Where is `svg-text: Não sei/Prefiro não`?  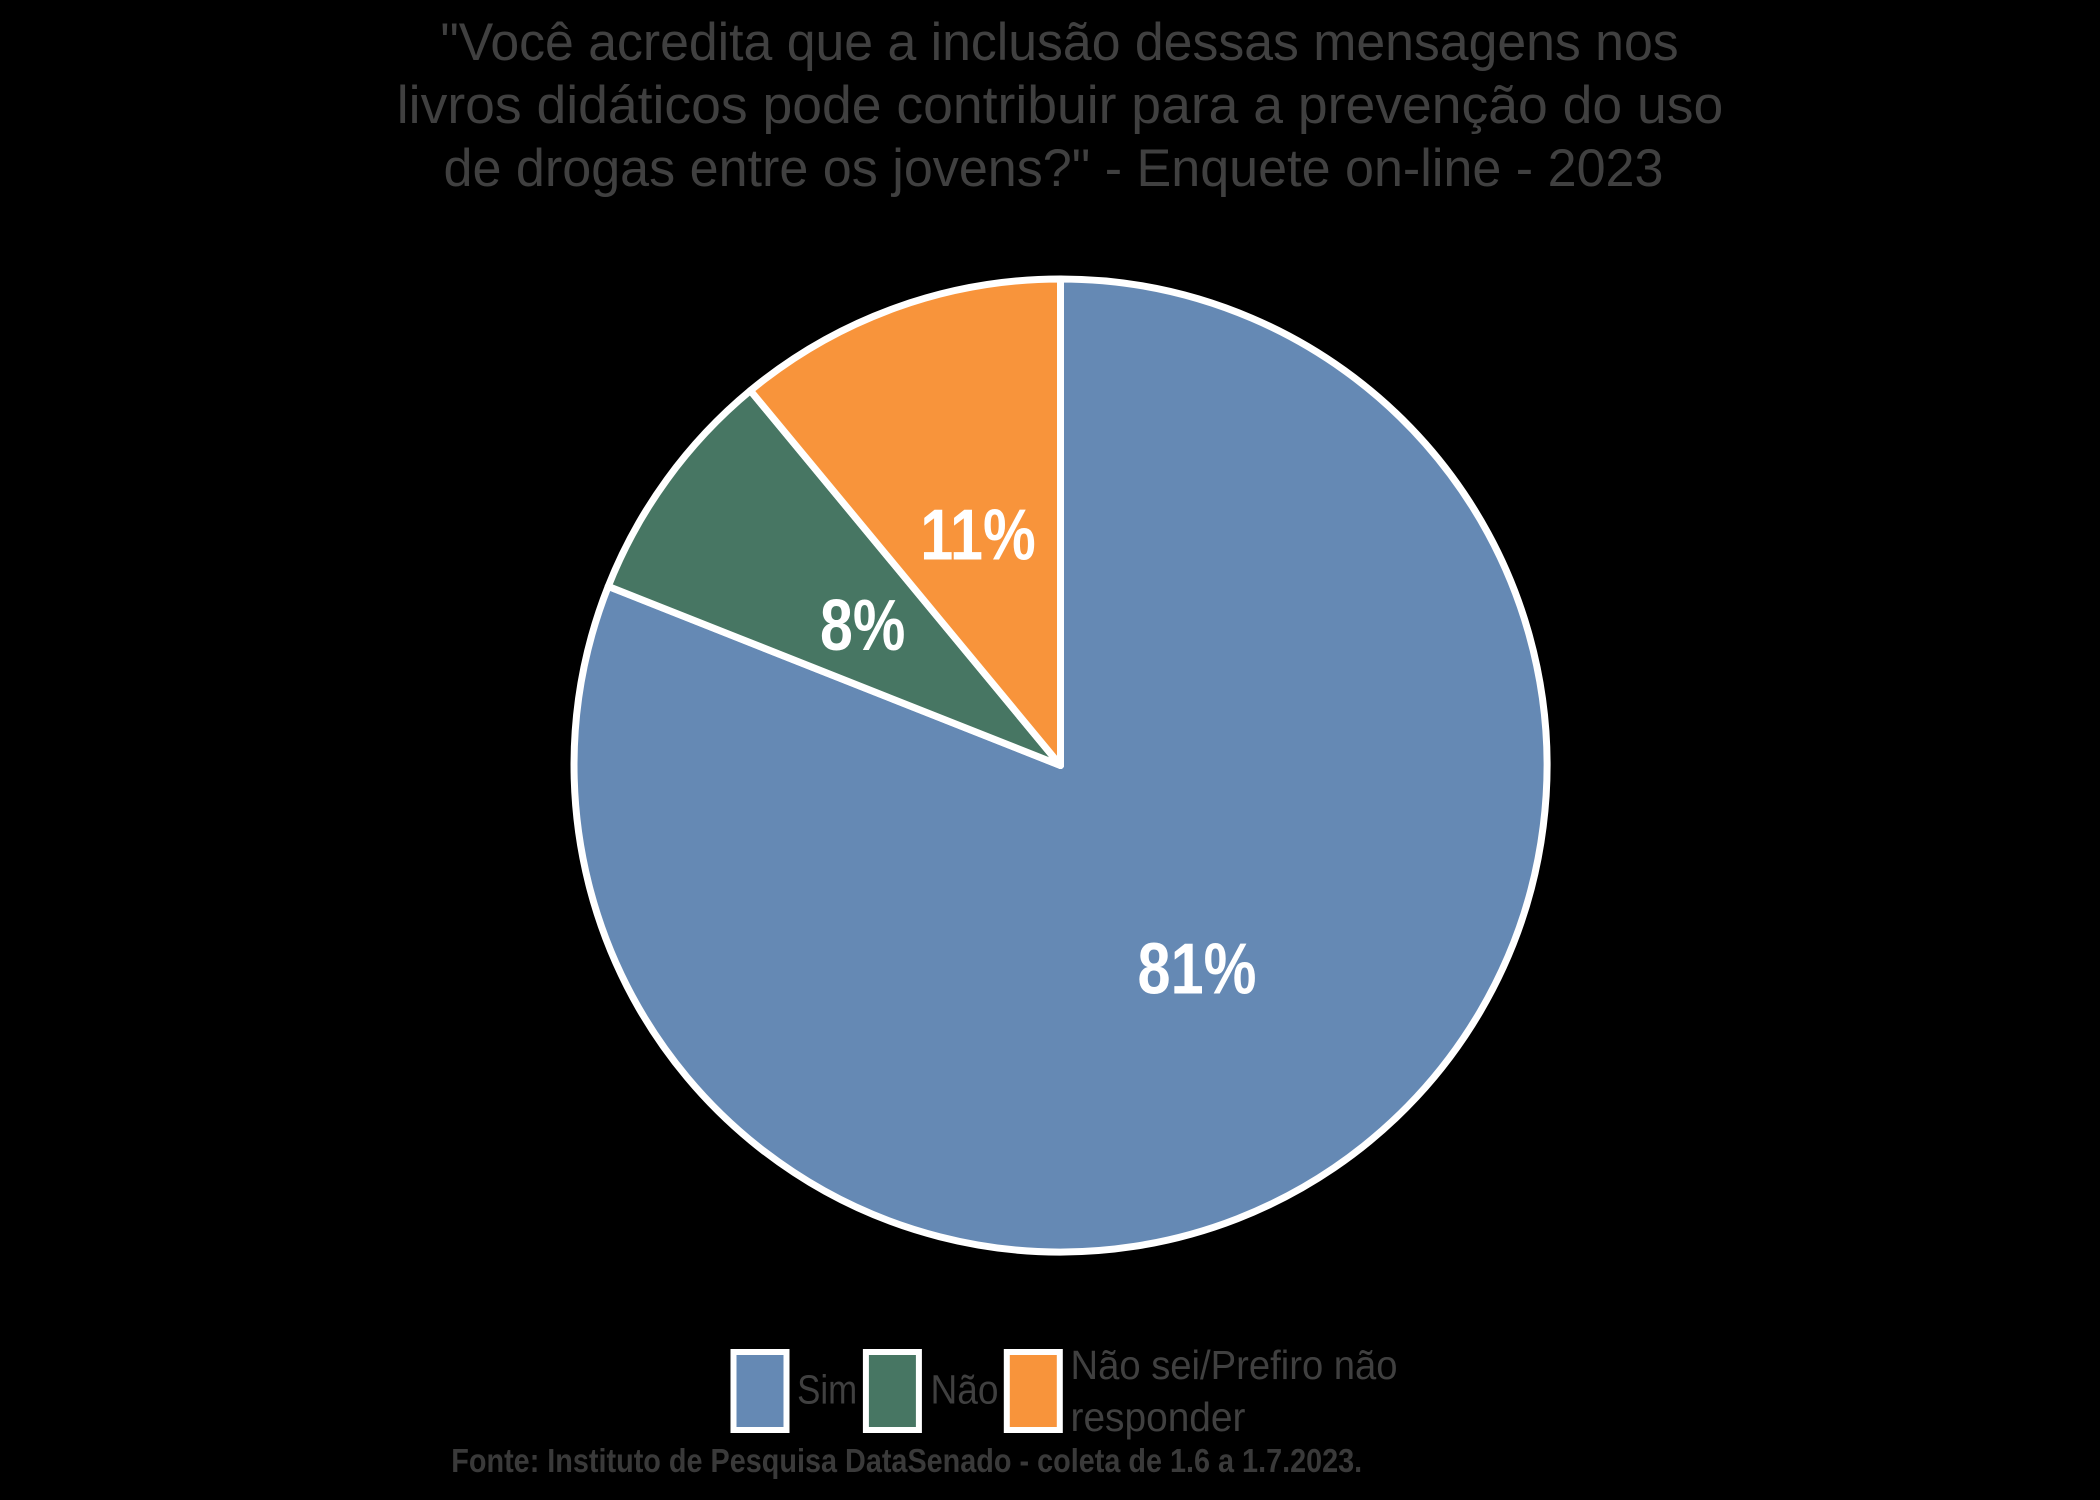 svg-text: Não sei/Prefiro não is located at coordinates (1234, 1366).